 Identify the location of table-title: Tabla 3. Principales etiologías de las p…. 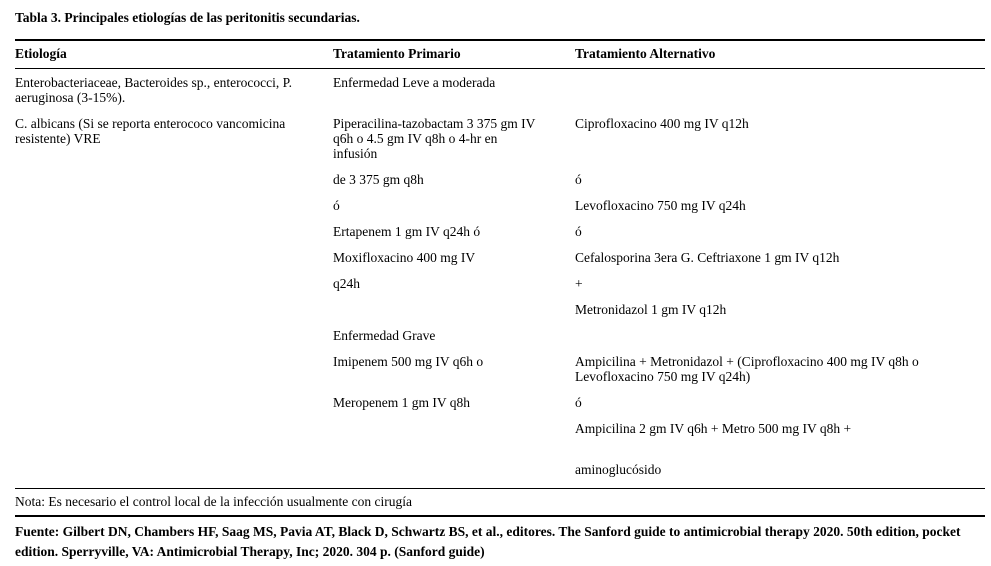
(187, 17).